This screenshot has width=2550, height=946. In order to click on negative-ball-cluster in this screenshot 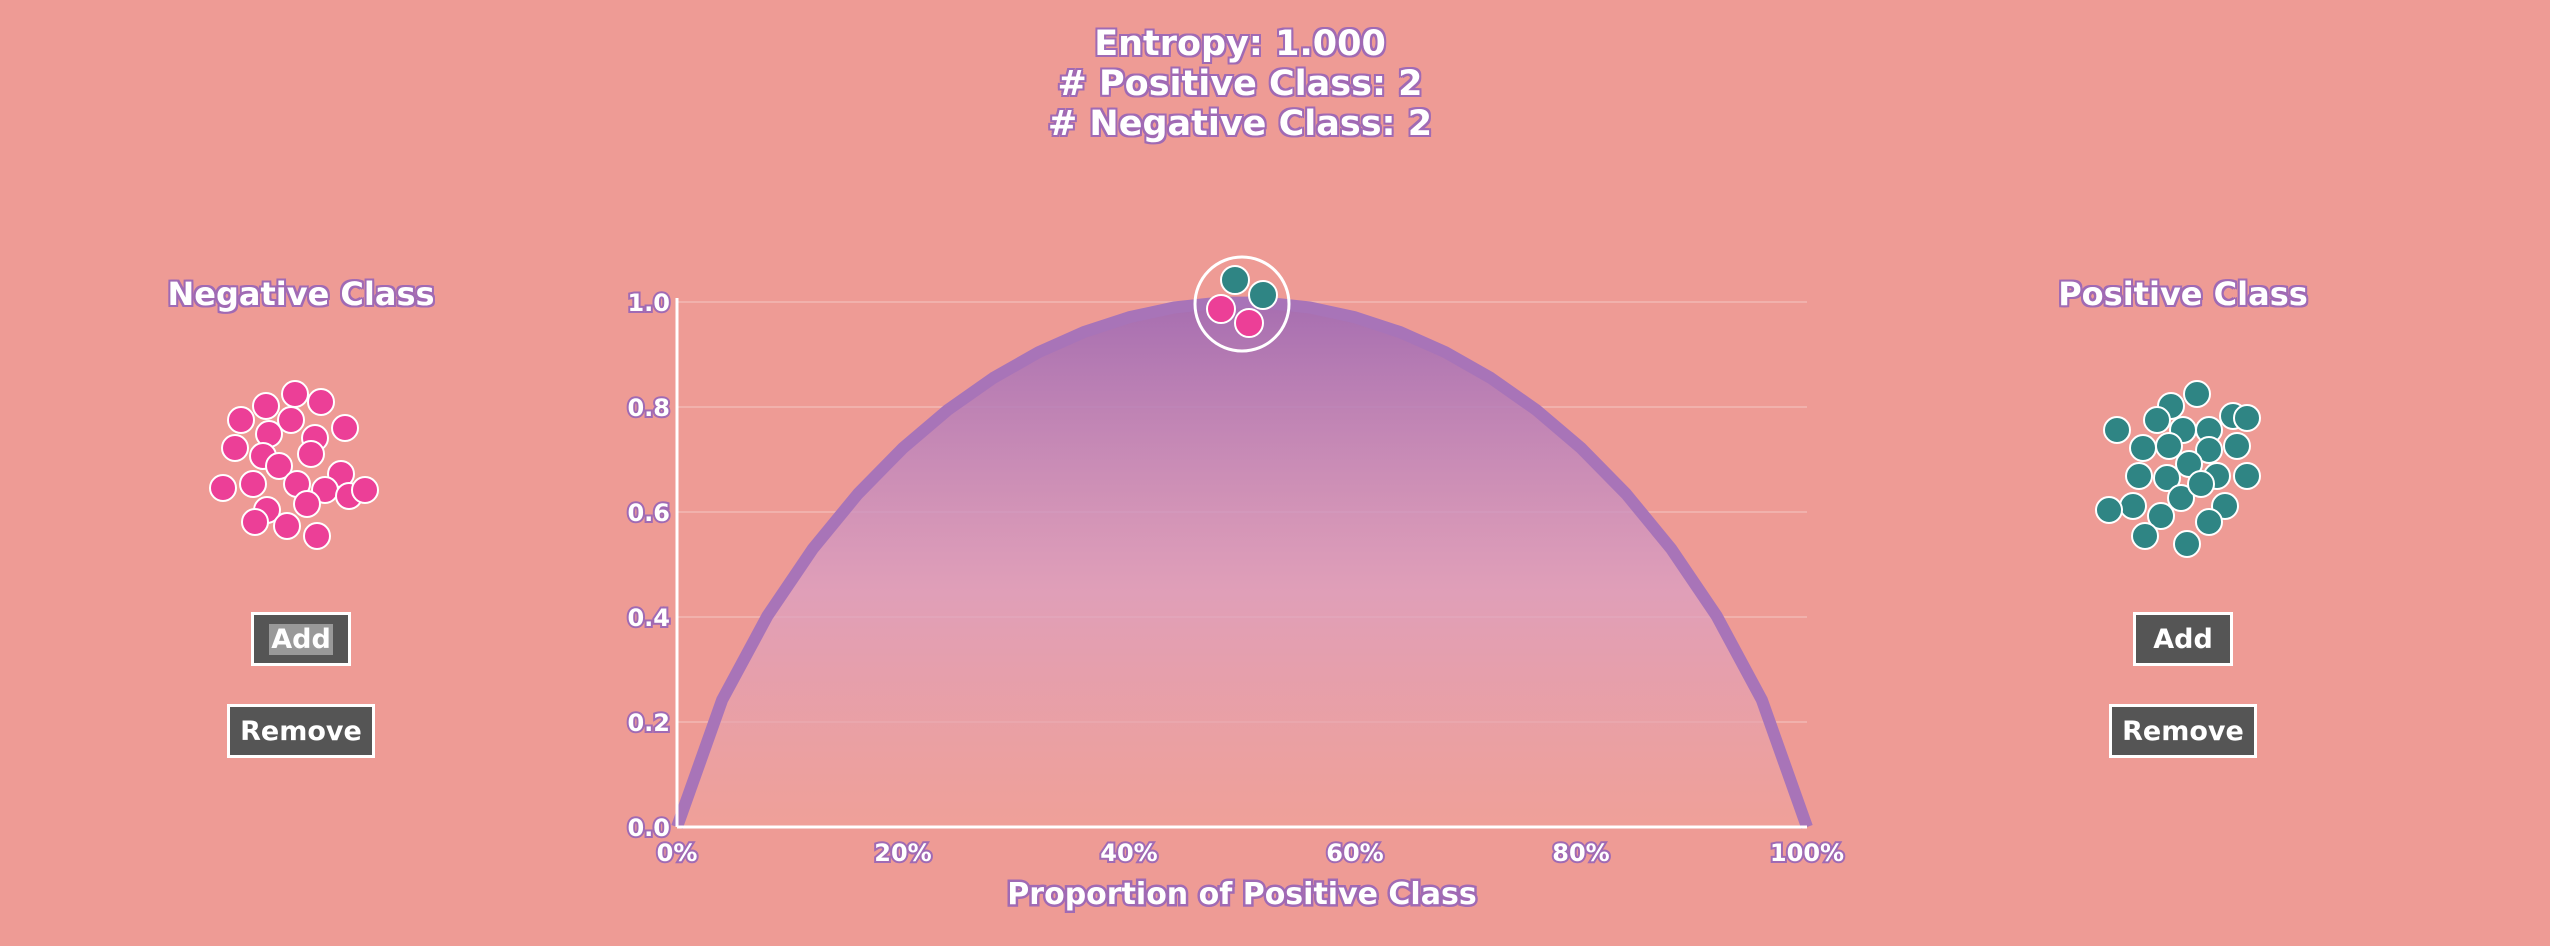, I will do `click(301, 462)`.